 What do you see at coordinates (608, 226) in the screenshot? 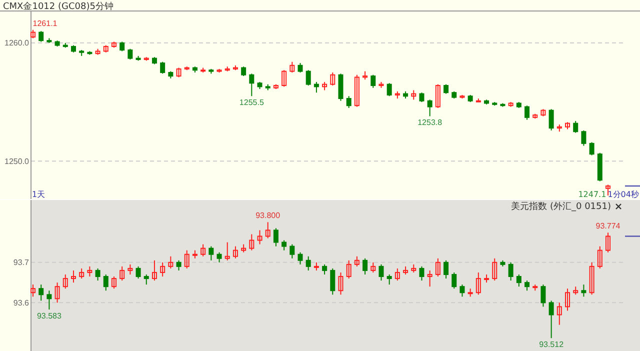
I see `annotation: 93.774` at bounding box center [608, 226].